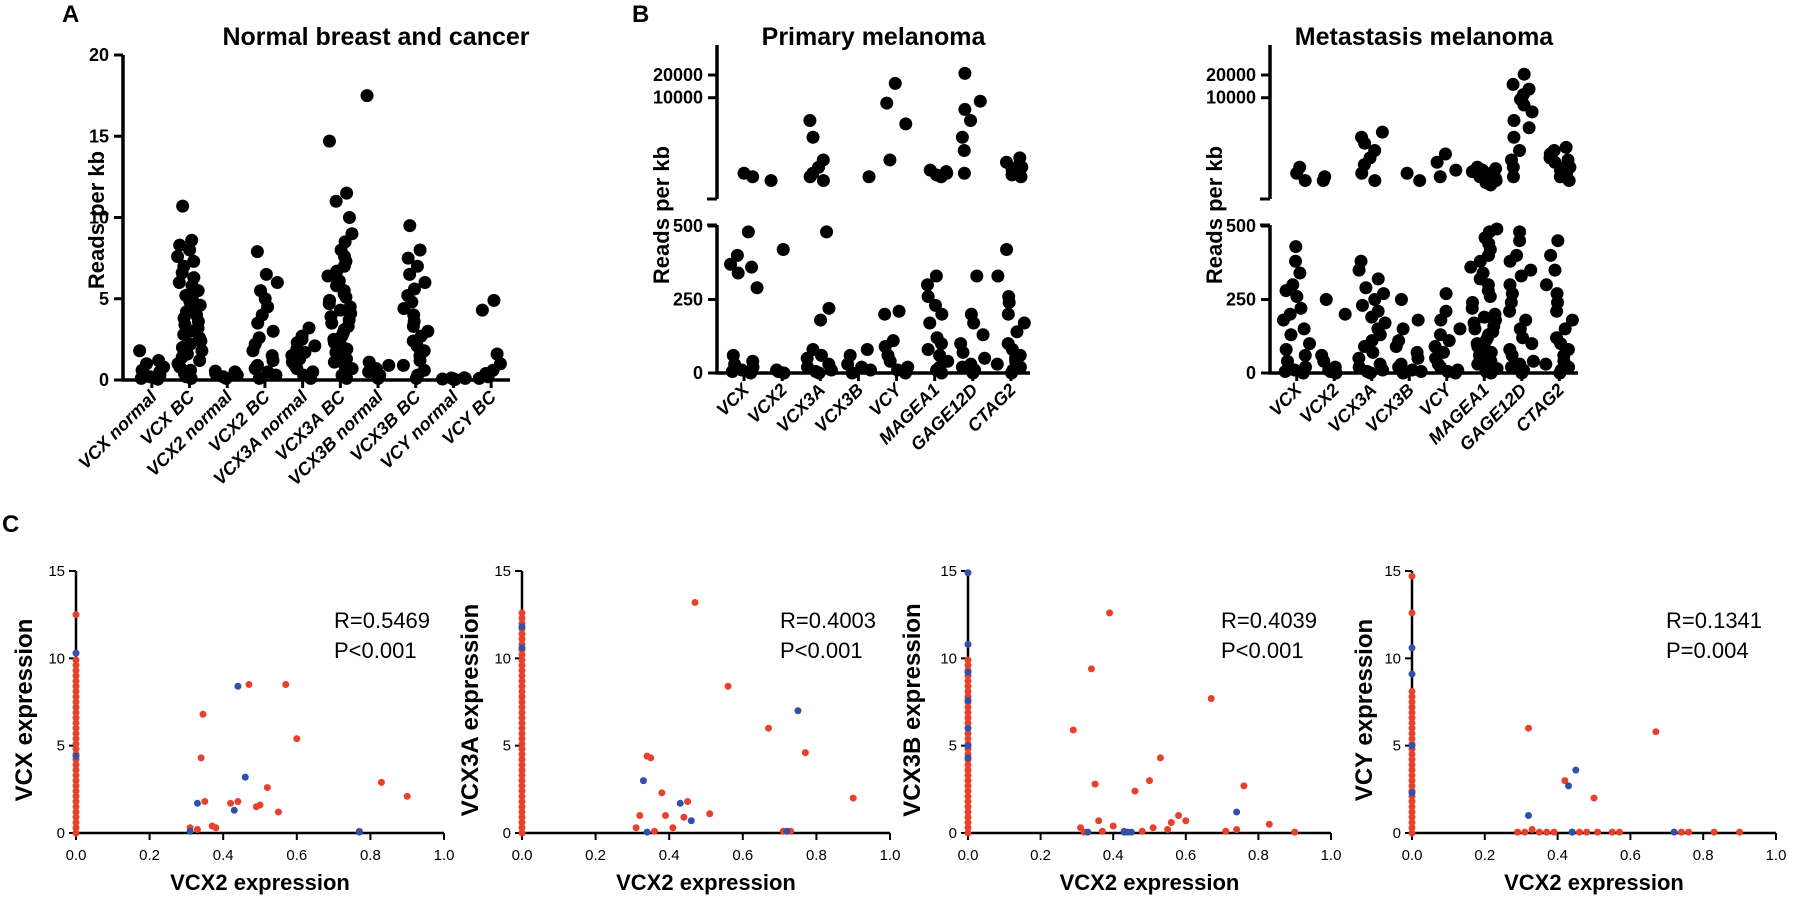  Describe the element at coordinates (890, 855) in the screenshot. I see `x-tick-label: 1.0` at that location.